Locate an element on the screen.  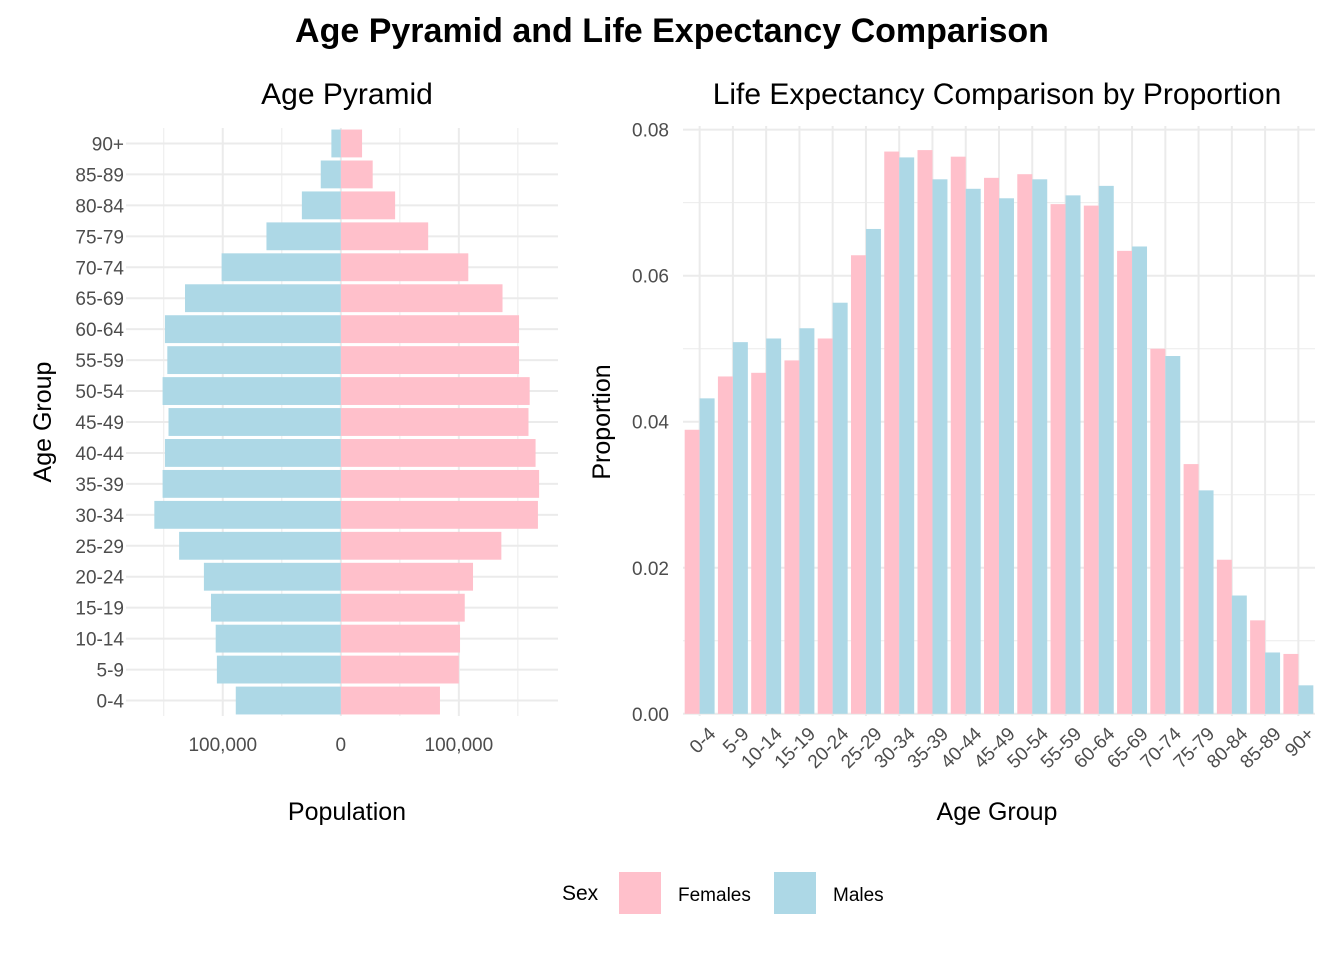
pyramid-y-tick-label: 0-4 is located at coordinates (111, 702).